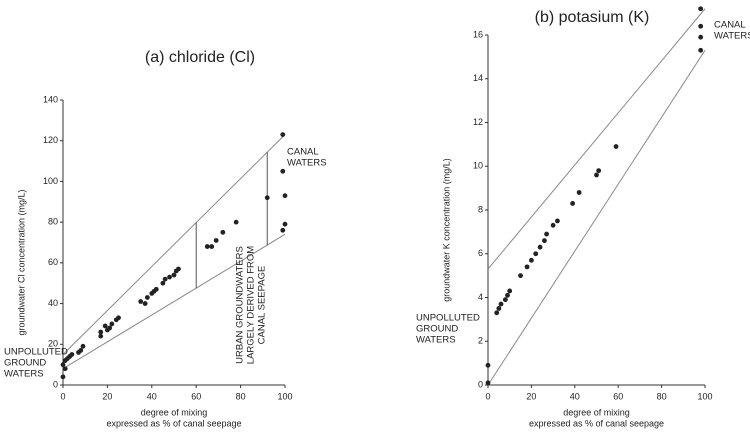 The width and height of the screenshot is (750, 433). Describe the element at coordinates (251, 305) in the screenshot. I see `annotation: LARGELY DERIVED FROM` at that location.